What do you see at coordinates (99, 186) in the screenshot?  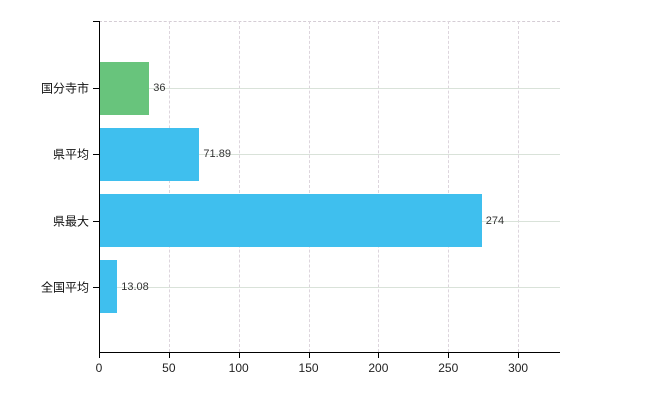 I see `y-axis-line` at bounding box center [99, 186].